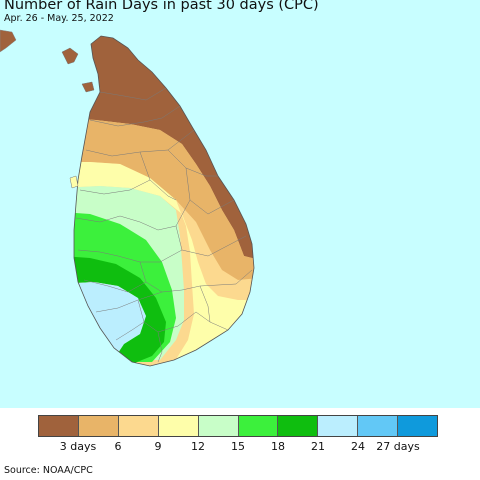 This screenshot has width=480, height=480. I want to click on legend-tick-label: 21, so click(318, 446).